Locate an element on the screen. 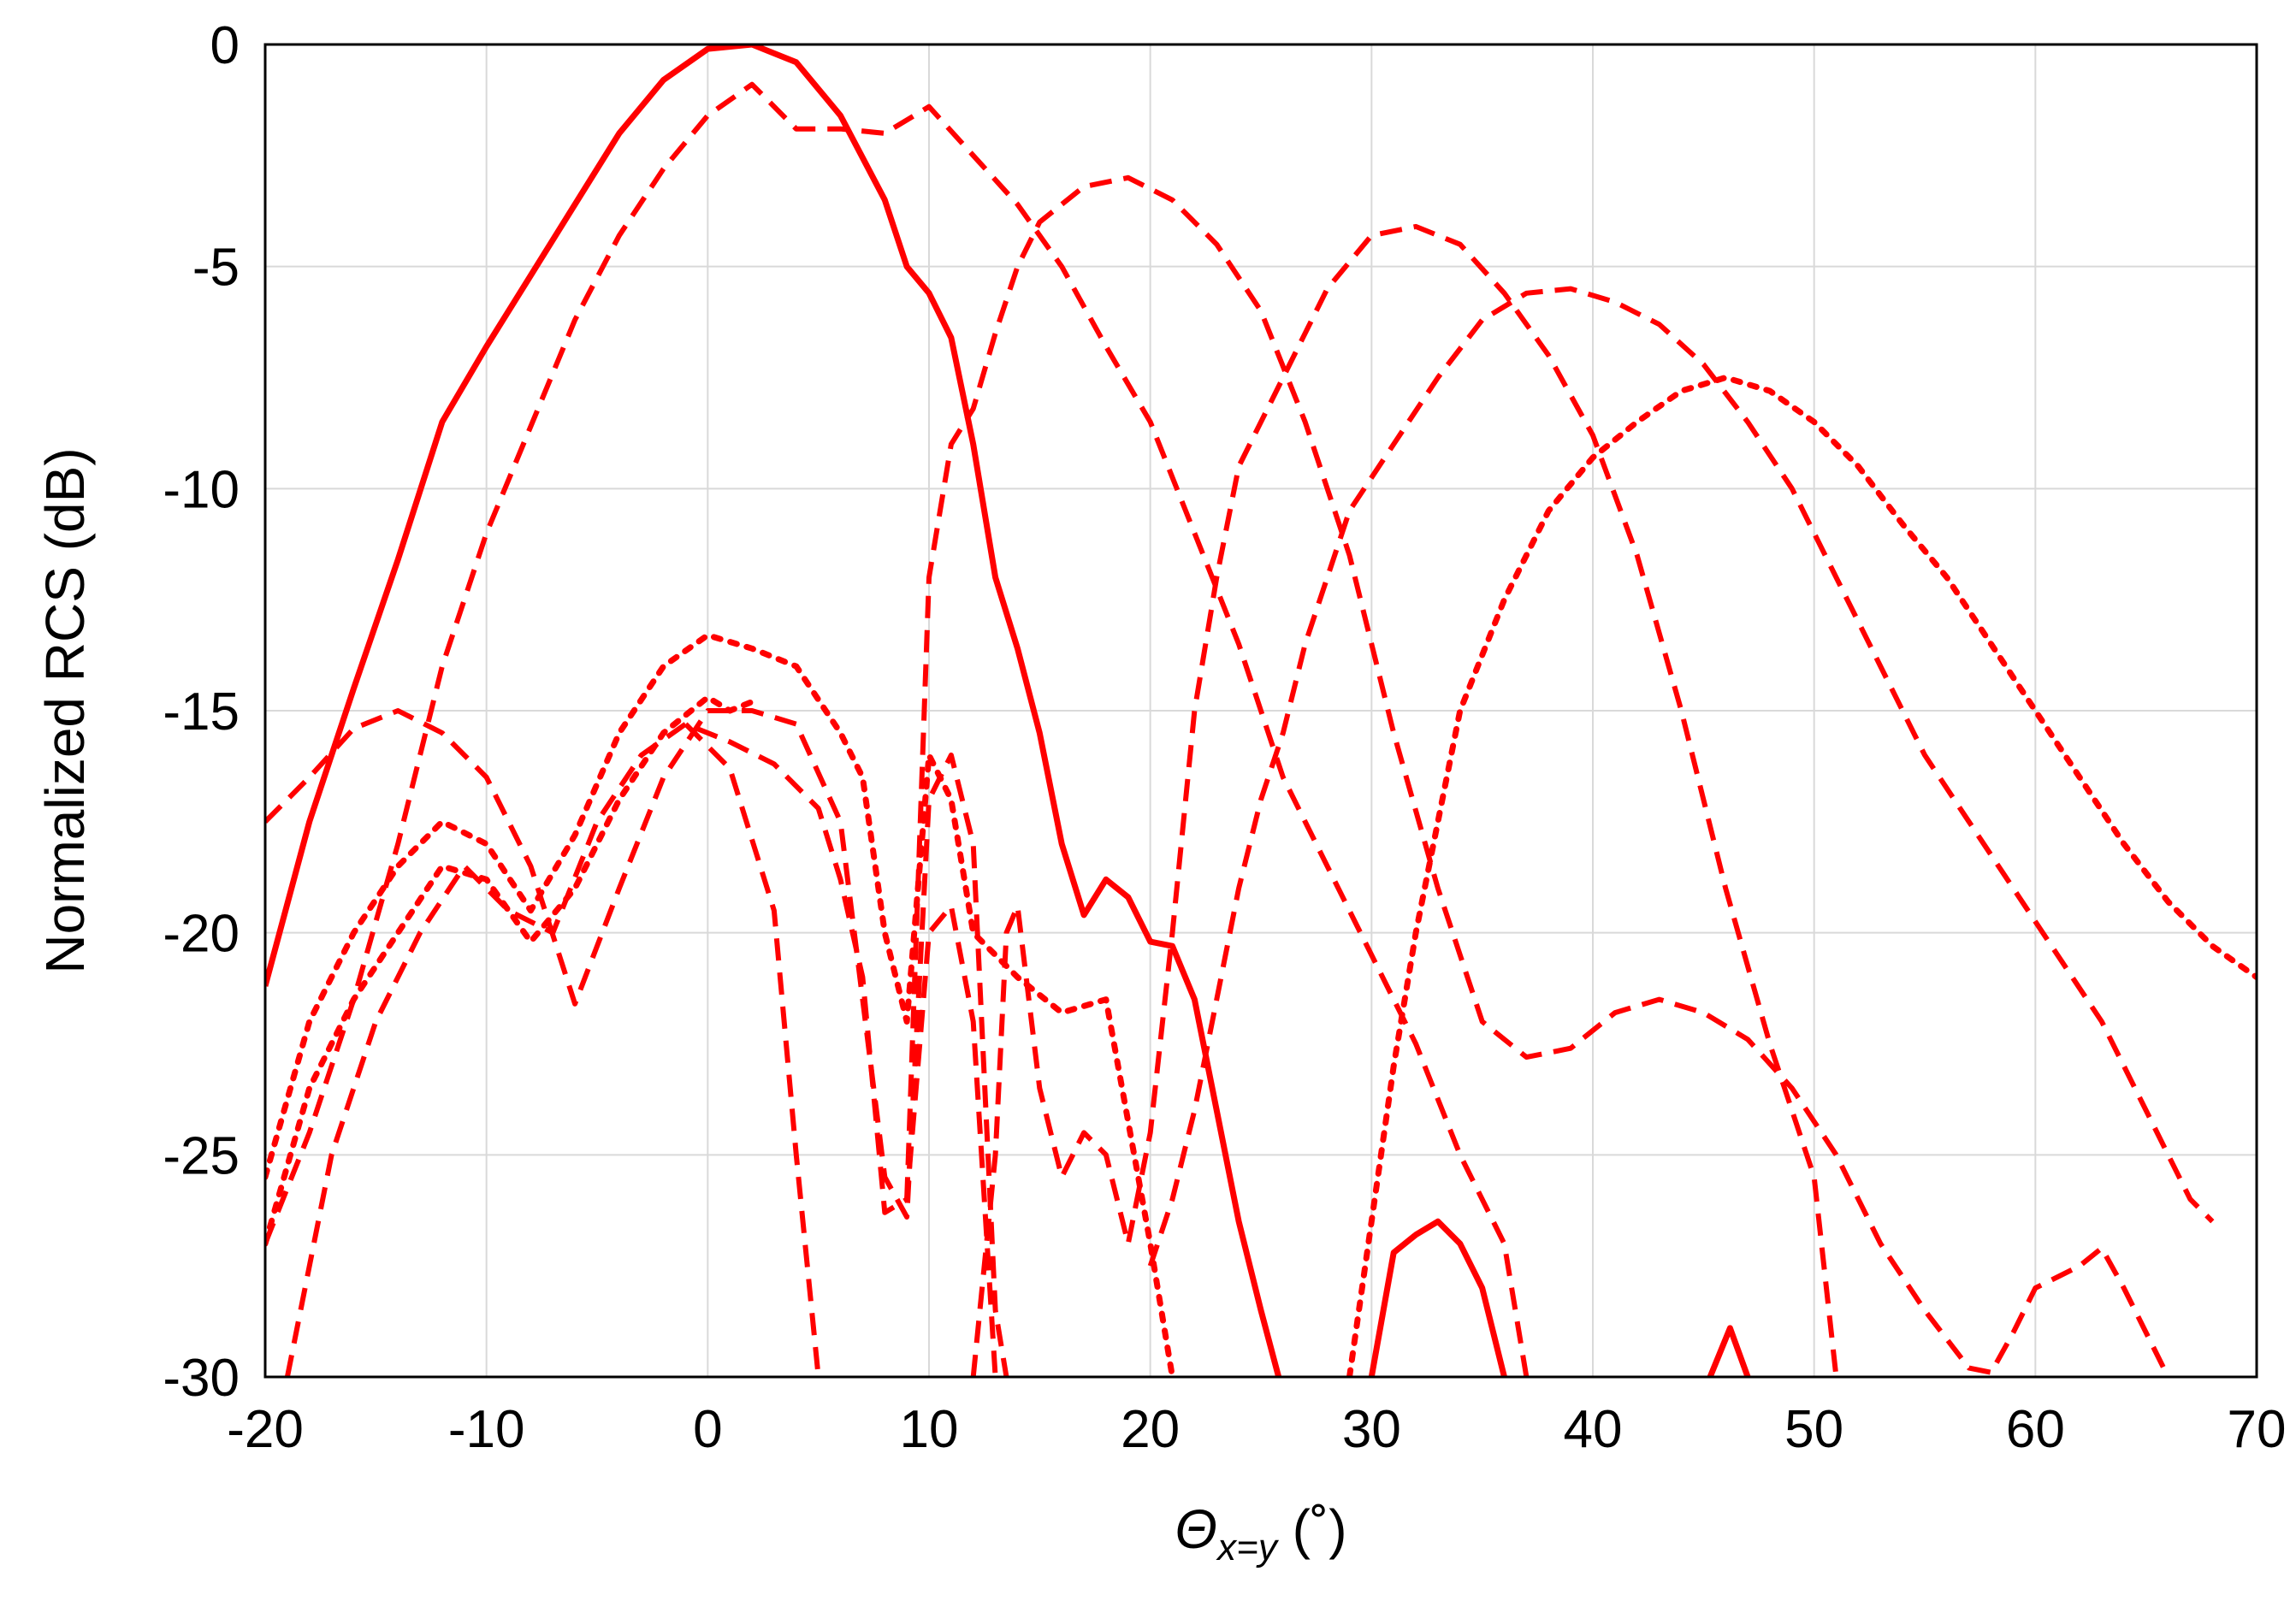 The image size is (2296, 1601). x-axis-label: Θx=y (˚) is located at coordinates (1260, 1533).